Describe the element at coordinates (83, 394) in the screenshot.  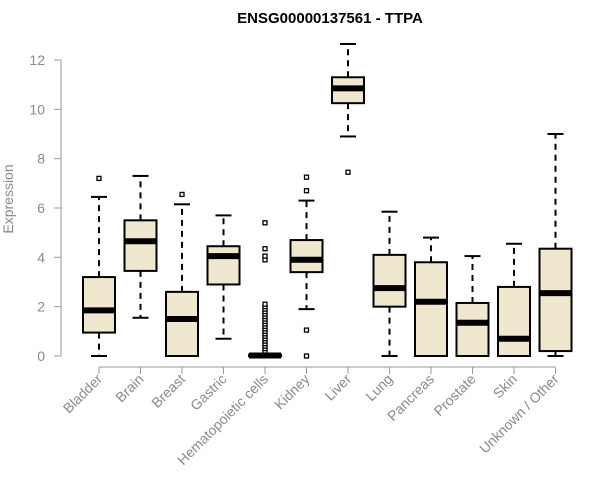
I see `x-tick-label: Bladder` at that location.